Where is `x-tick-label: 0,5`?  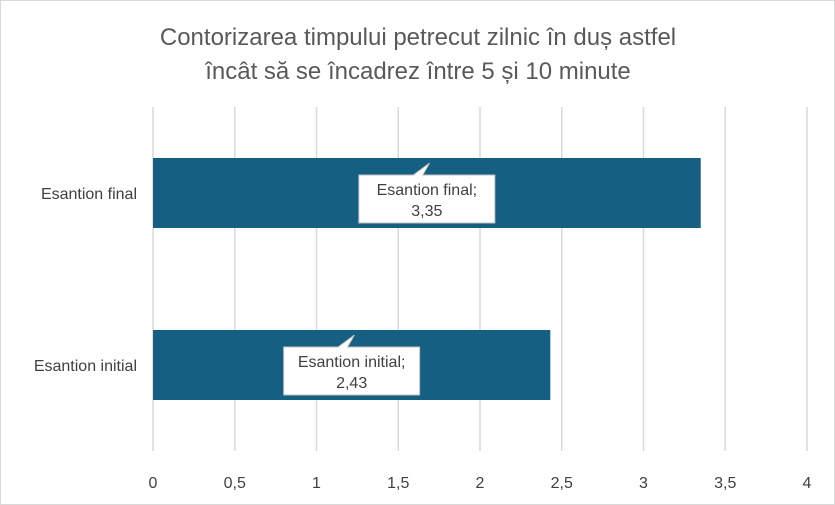
x-tick-label: 0,5 is located at coordinates (235, 483).